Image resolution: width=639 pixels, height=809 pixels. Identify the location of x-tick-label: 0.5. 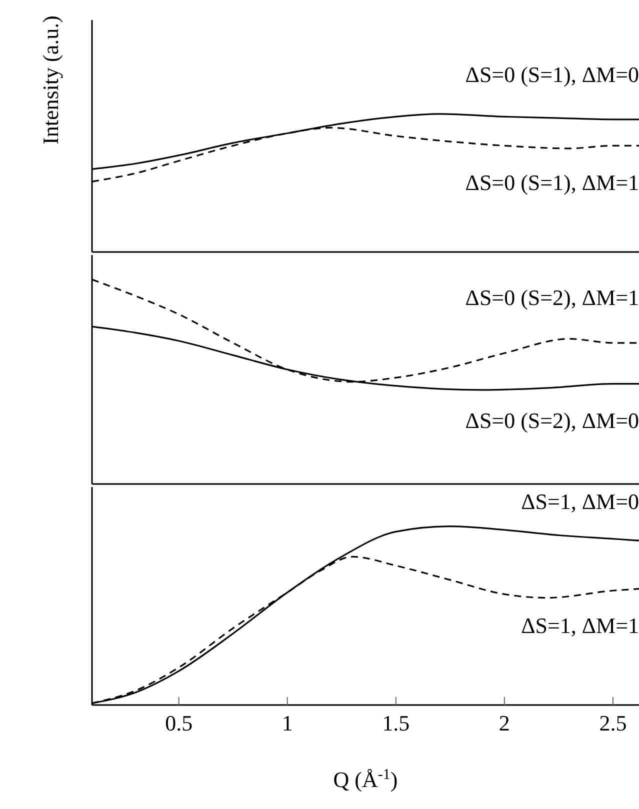
(179, 723).